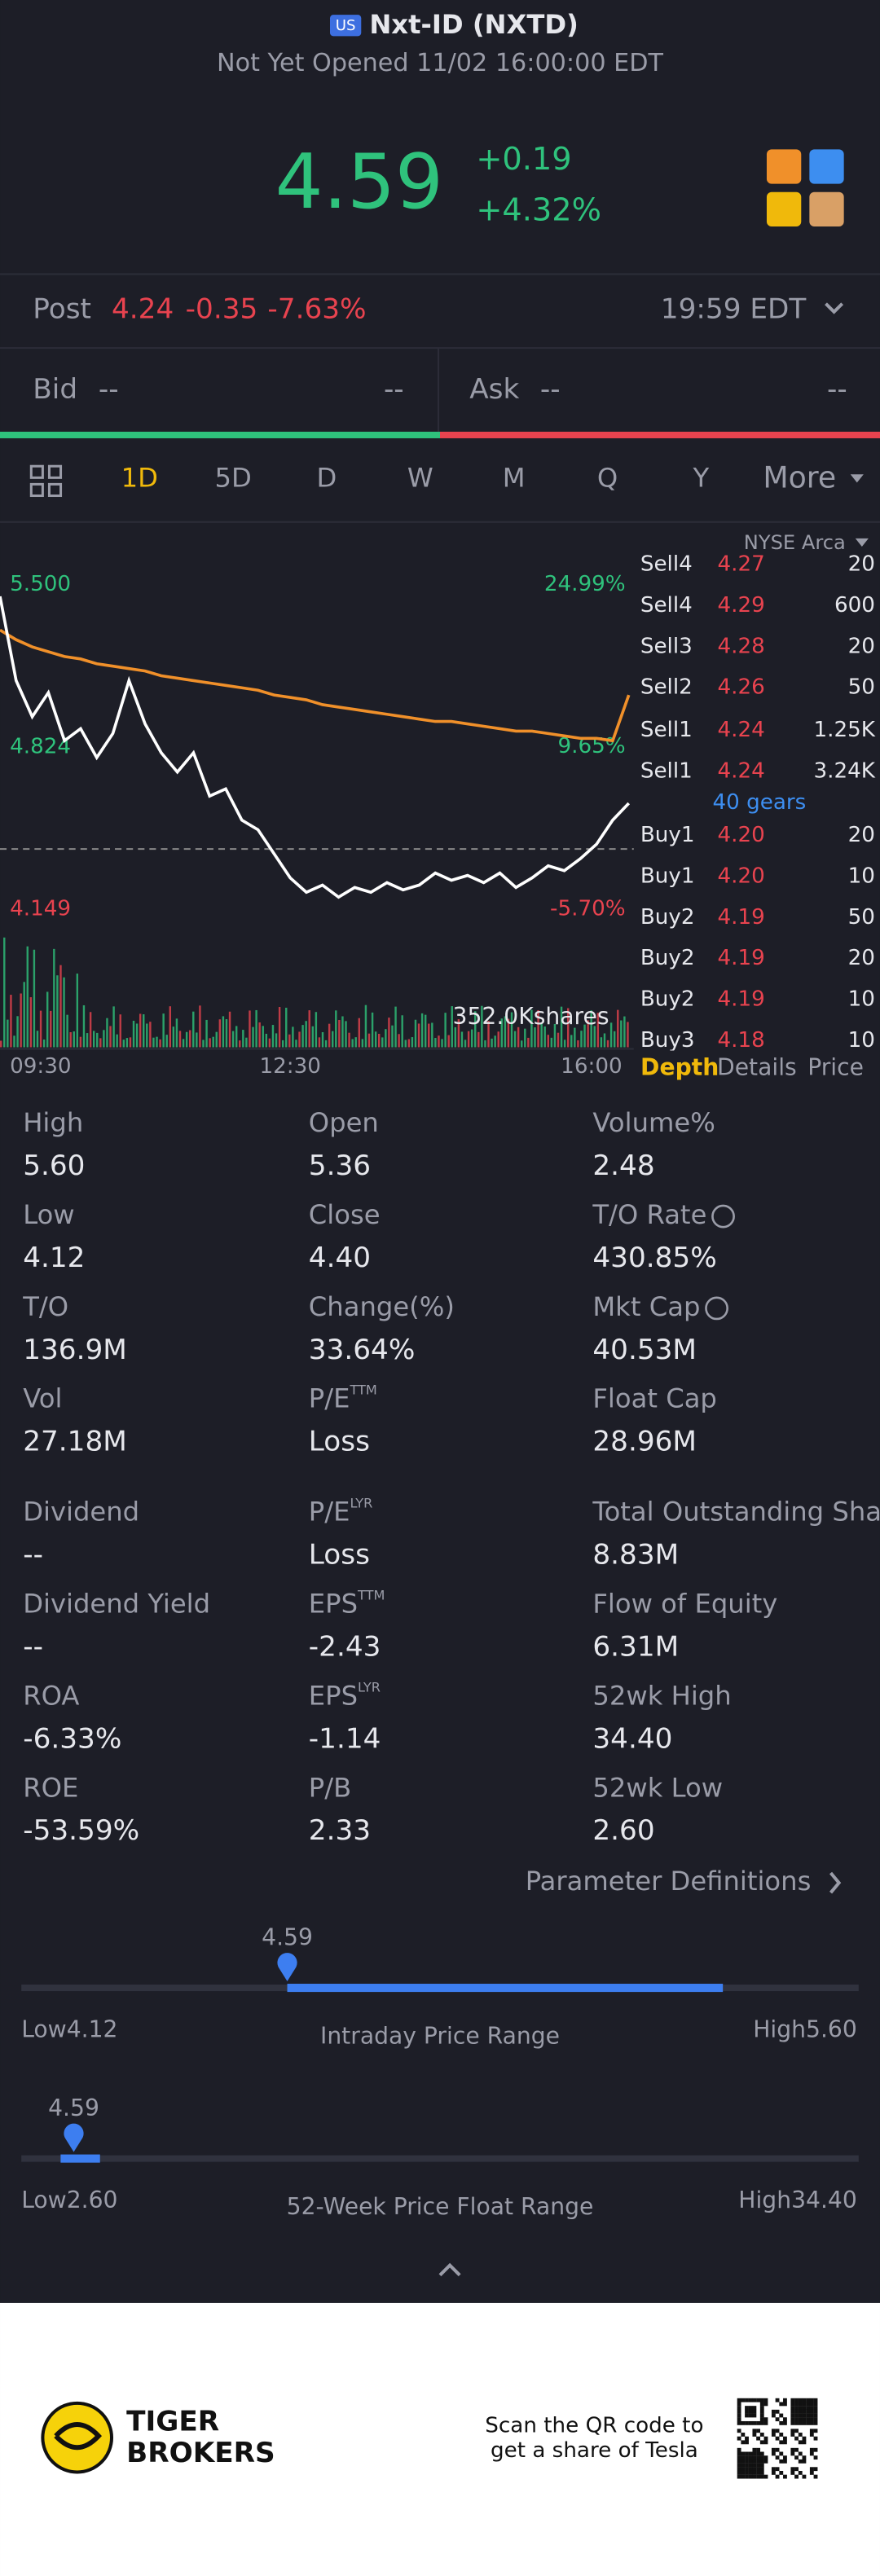 Image resolution: width=880 pixels, height=2576 pixels. Describe the element at coordinates (48, 1214) in the screenshot. I see `stat-label-text: Low` at that location.